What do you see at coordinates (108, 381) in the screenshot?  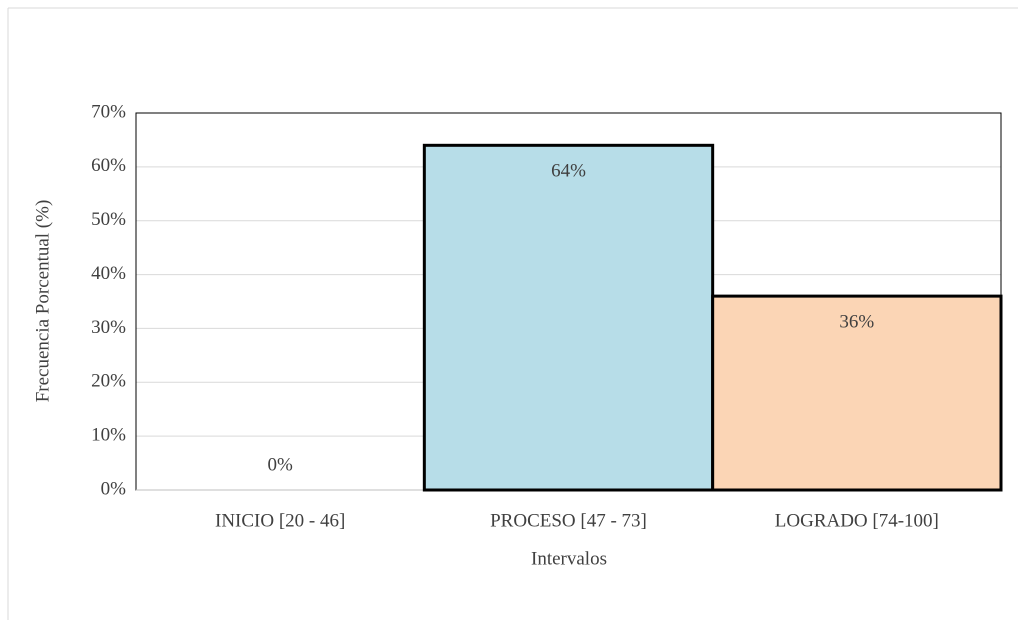 I see `y-tick-label: 20%` at bounding box center [108, 381].